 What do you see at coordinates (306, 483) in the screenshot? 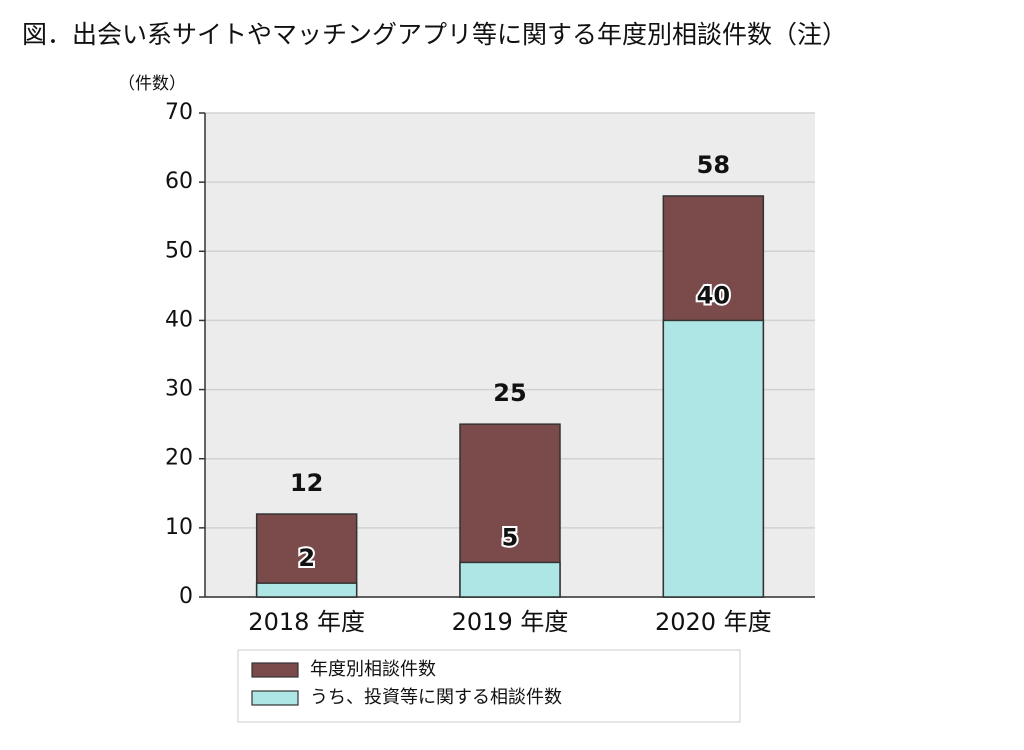
I see `data-label: 12` at bounding box center [306, 483].